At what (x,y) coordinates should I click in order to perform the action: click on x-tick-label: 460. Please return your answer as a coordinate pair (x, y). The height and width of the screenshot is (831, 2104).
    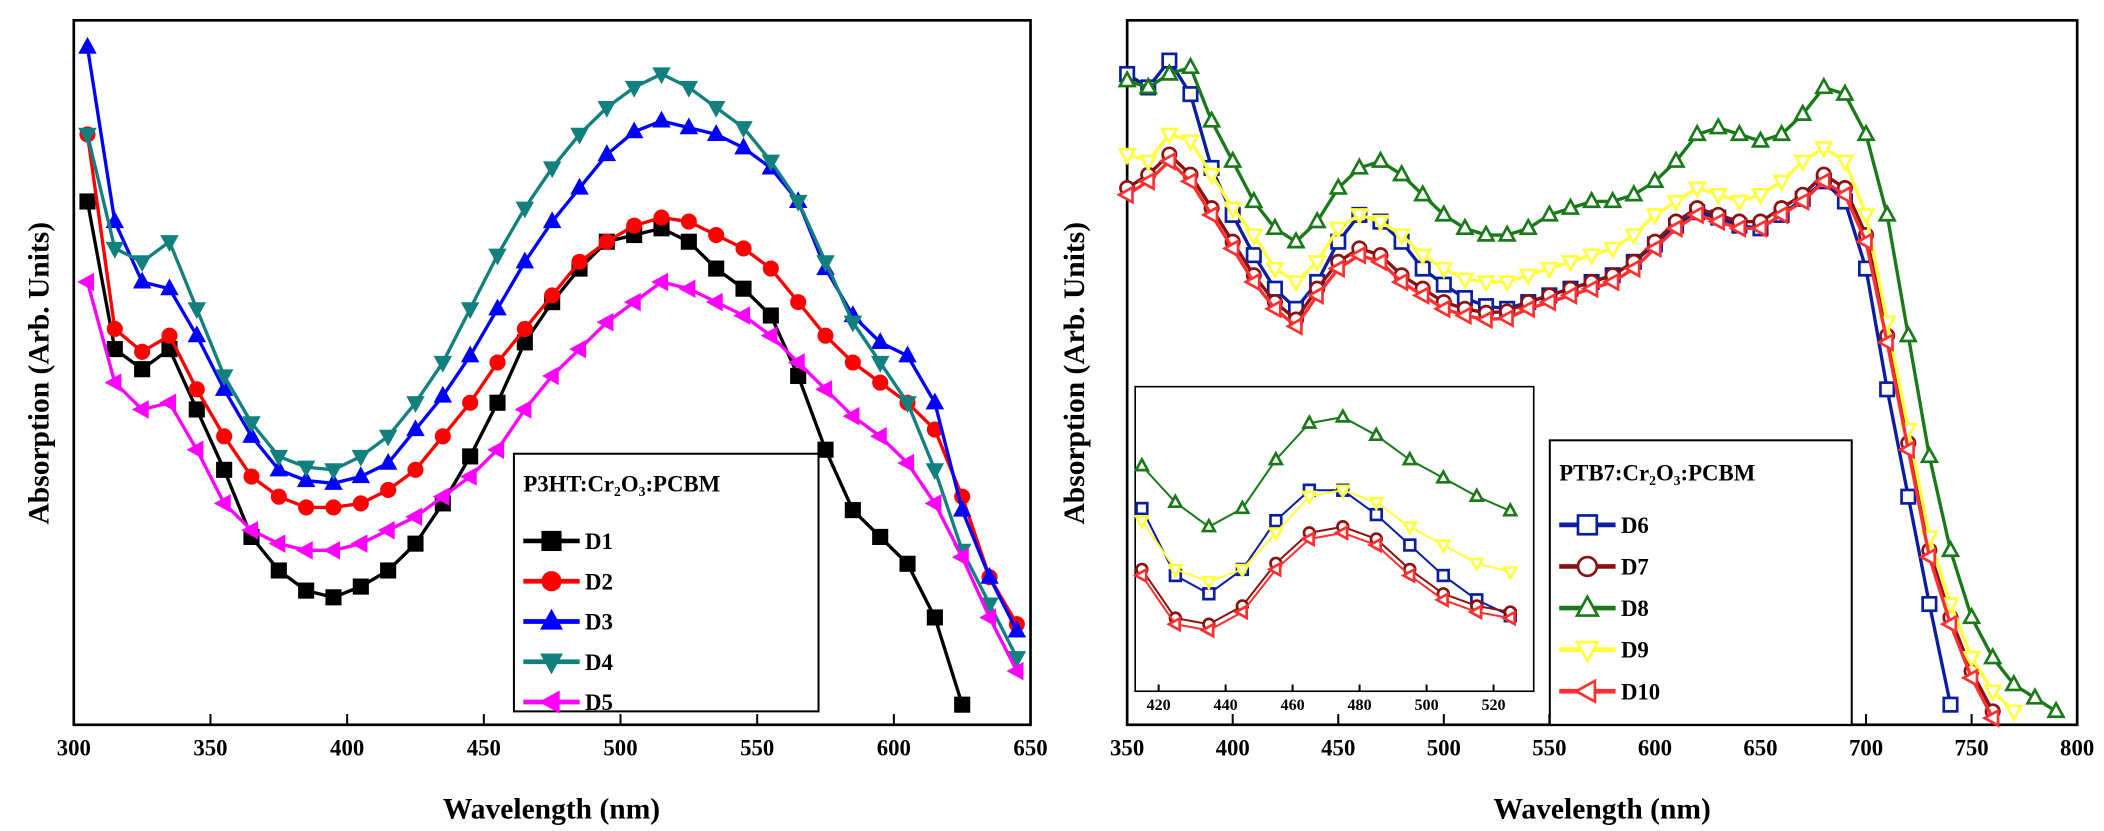
    Looking at the image, I should click on (1293, 705).